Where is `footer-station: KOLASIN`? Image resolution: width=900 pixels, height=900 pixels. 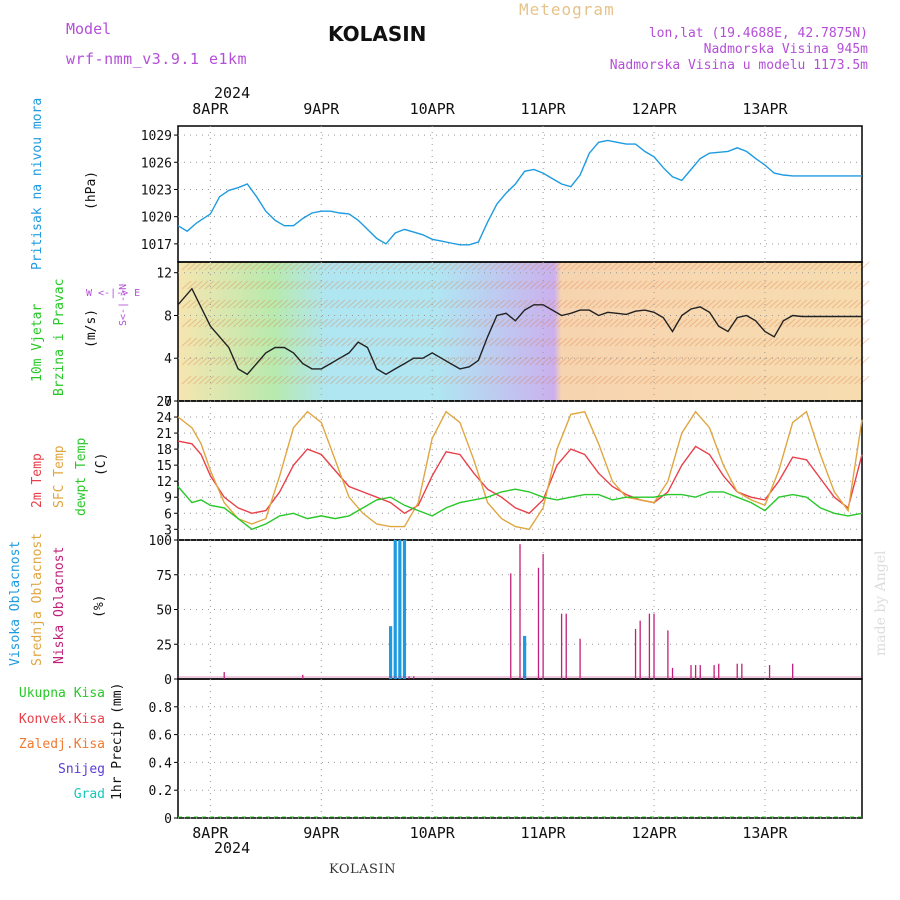
footer-station: KOLASIN is located at coordinates (362, 869).